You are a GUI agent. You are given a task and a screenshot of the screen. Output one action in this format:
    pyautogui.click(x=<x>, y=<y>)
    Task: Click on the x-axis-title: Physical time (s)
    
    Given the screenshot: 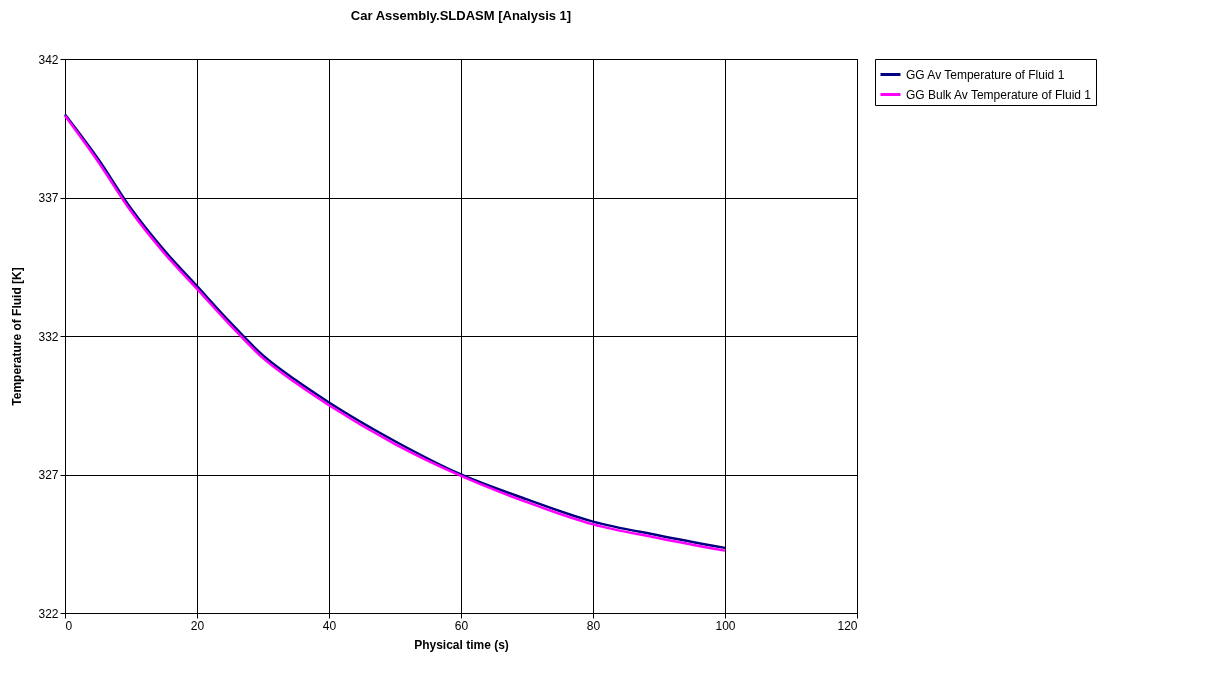 What is the action you would take?
    pyautogui.click(x=461, y=644)
    